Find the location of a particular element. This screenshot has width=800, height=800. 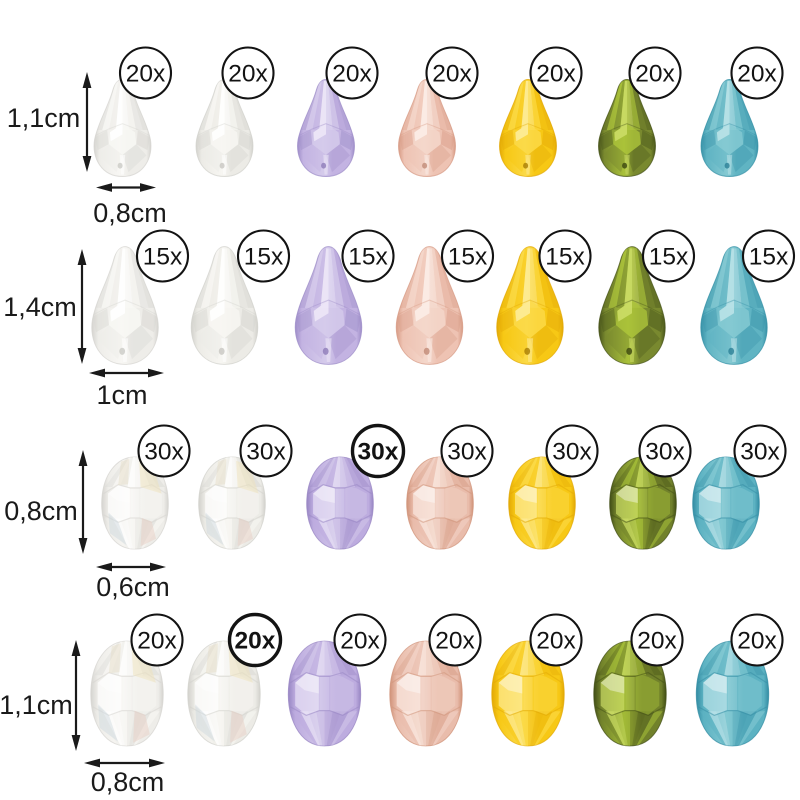

svg-text: 0,6cm is located at coordinates (133, 587).